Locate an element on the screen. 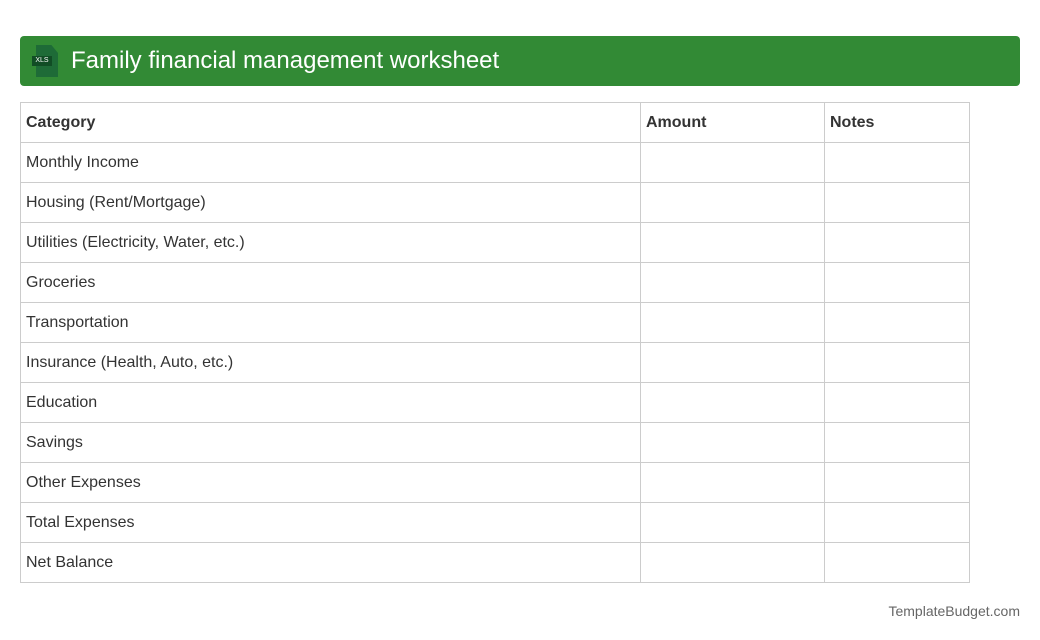  table-row: Education is located at coordinates (495, 402).